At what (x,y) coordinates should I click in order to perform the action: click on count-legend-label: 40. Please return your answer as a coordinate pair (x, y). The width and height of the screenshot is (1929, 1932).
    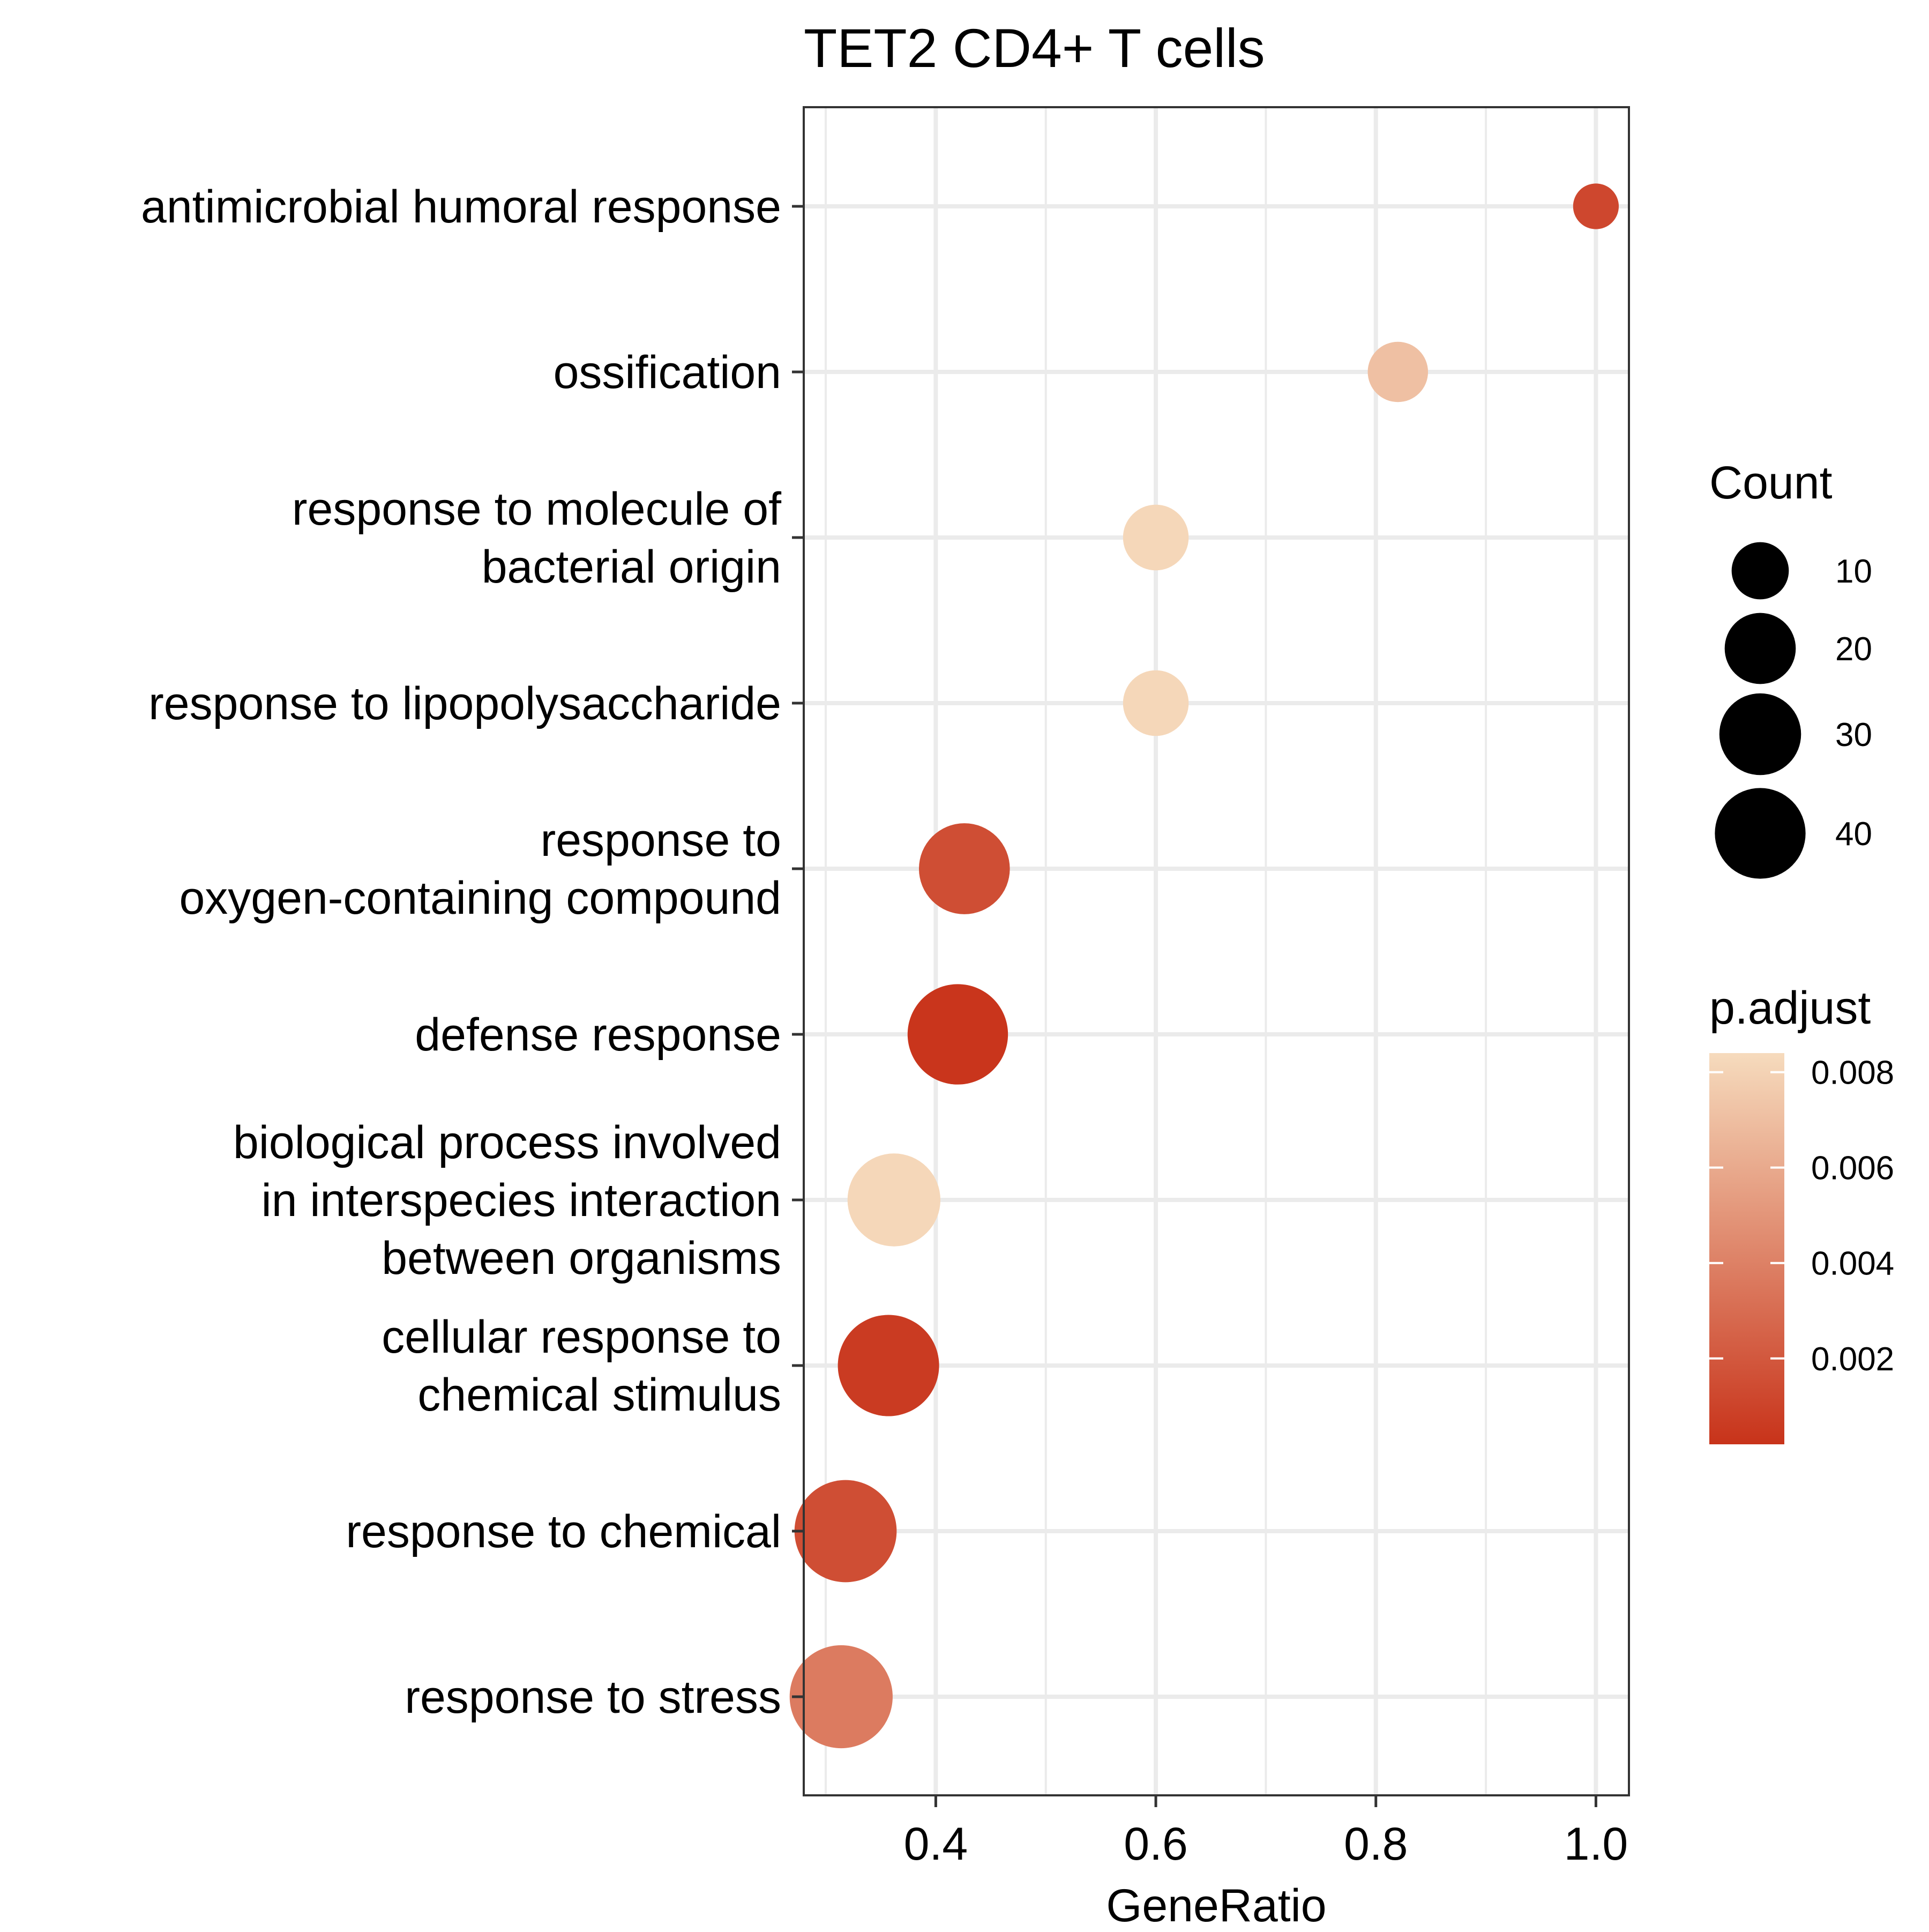
    Looking at the image, I should click on (1854, 834).